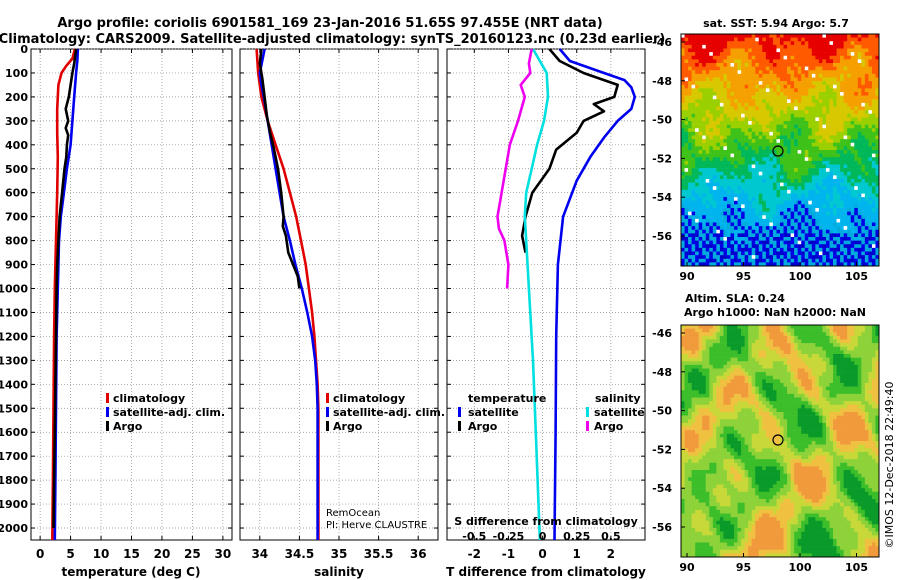  What do you see at coordinates (107, 426) in the screenshot?
I see `legend-swatch-argo` at bounding box center [107, 426].